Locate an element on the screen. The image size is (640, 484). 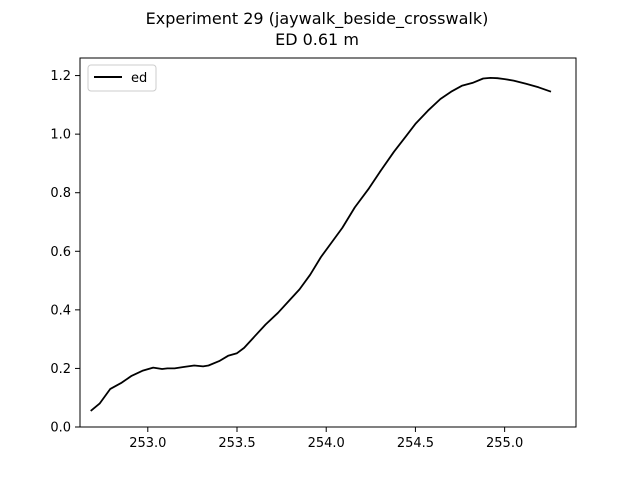
y-tick-label: 0.0 is located at coordinates (60, 428).